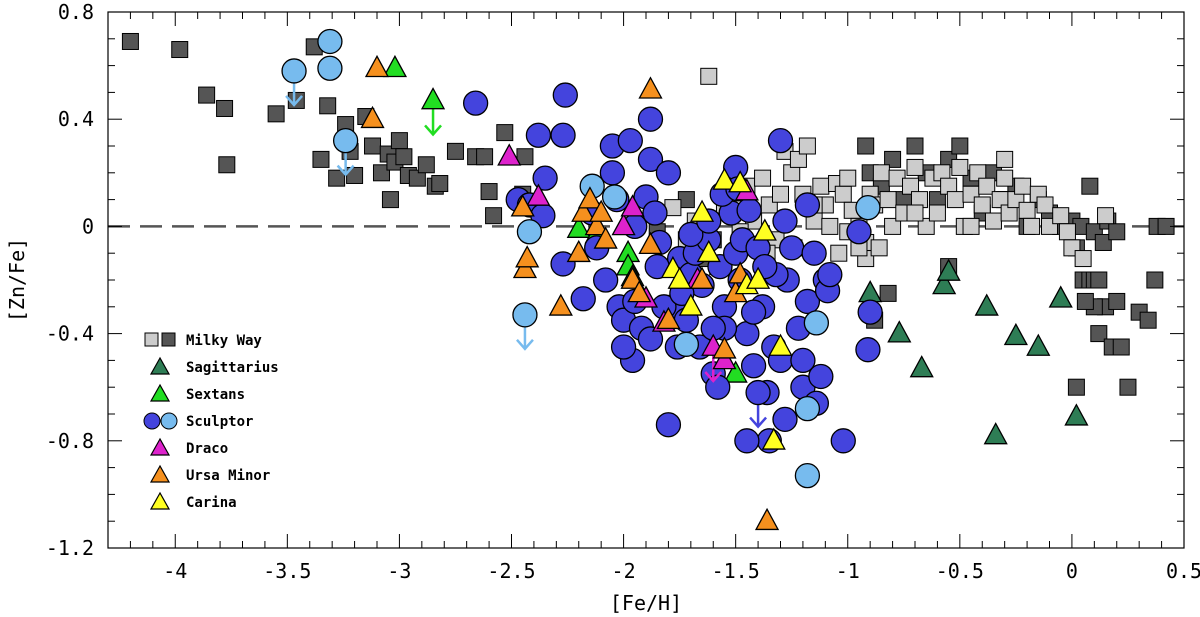 Image resolution: width=1200 pixels, height=617 pixels. I want to click on legend-marker-triangle, so click(160, 500).